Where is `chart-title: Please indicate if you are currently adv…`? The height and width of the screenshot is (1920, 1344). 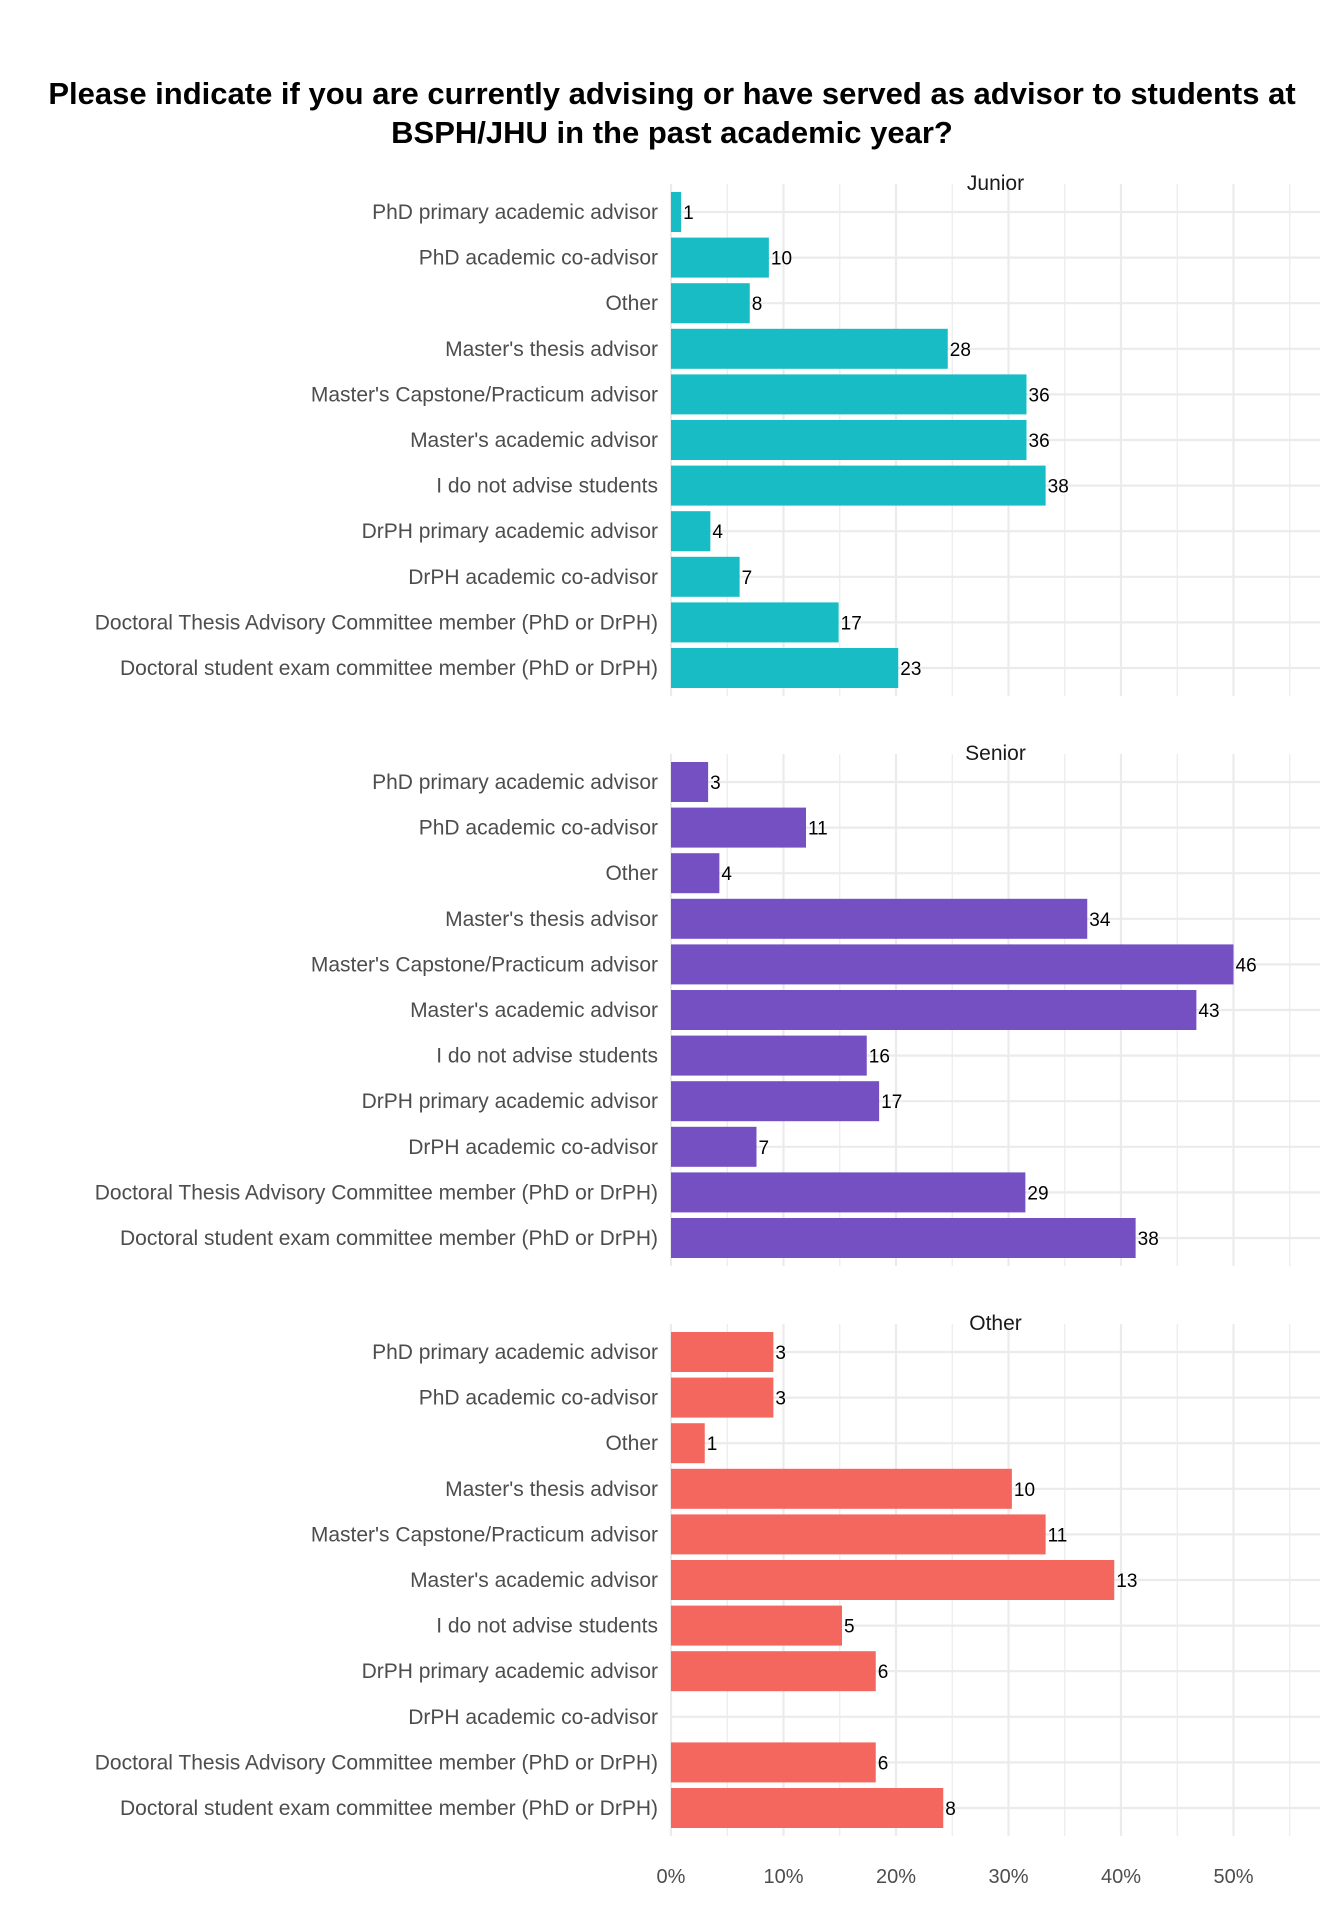
chart-title: Please indicate if you are currently adv… is located at coordinates (672, 113).